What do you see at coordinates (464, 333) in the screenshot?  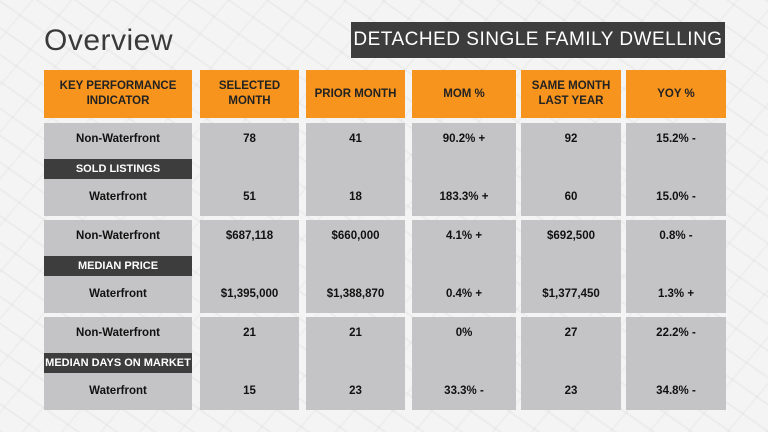 I see `table-cell: 0%` at bounding box center [464, 333].